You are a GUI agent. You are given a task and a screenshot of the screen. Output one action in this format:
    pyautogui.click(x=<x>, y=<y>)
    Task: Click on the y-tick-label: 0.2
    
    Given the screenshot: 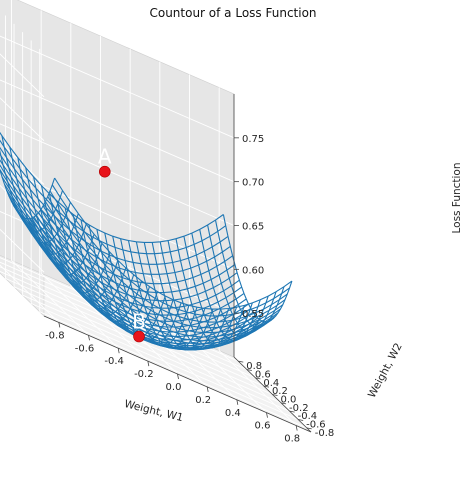 What is the action you would take?
    pyautogui.click(x=280, y=391)
    